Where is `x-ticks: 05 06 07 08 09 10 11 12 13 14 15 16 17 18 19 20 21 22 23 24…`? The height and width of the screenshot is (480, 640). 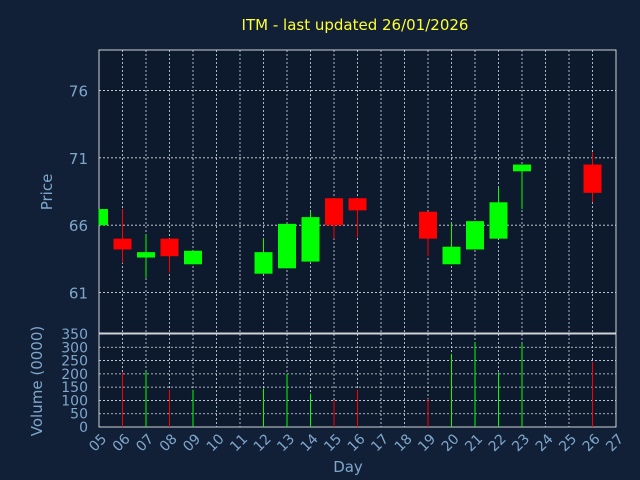 x-ticks: 05 06 07 08 09 10 11 12 13 14 15 16 17 18 19 20 21 22 23 24… is located at coordinates (356, 443).